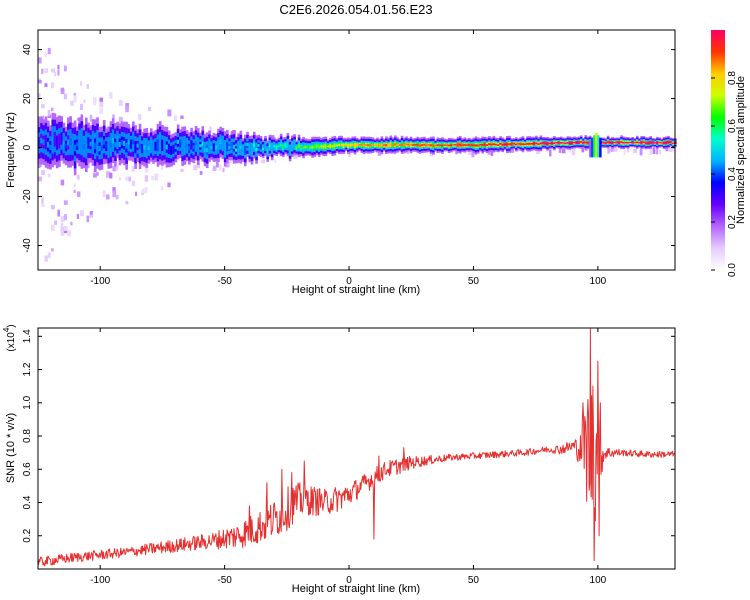  I want to click on snr-x-tick-label: 0, so click(349, 580).